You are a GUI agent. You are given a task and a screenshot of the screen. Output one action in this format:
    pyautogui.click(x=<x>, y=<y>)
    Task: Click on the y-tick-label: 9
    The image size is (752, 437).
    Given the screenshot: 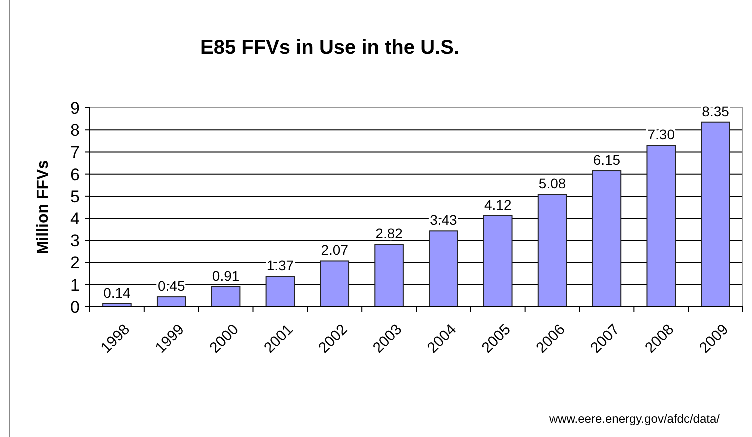 What is the action you would take?
    pyautogui.click(x=75, y=108)
    